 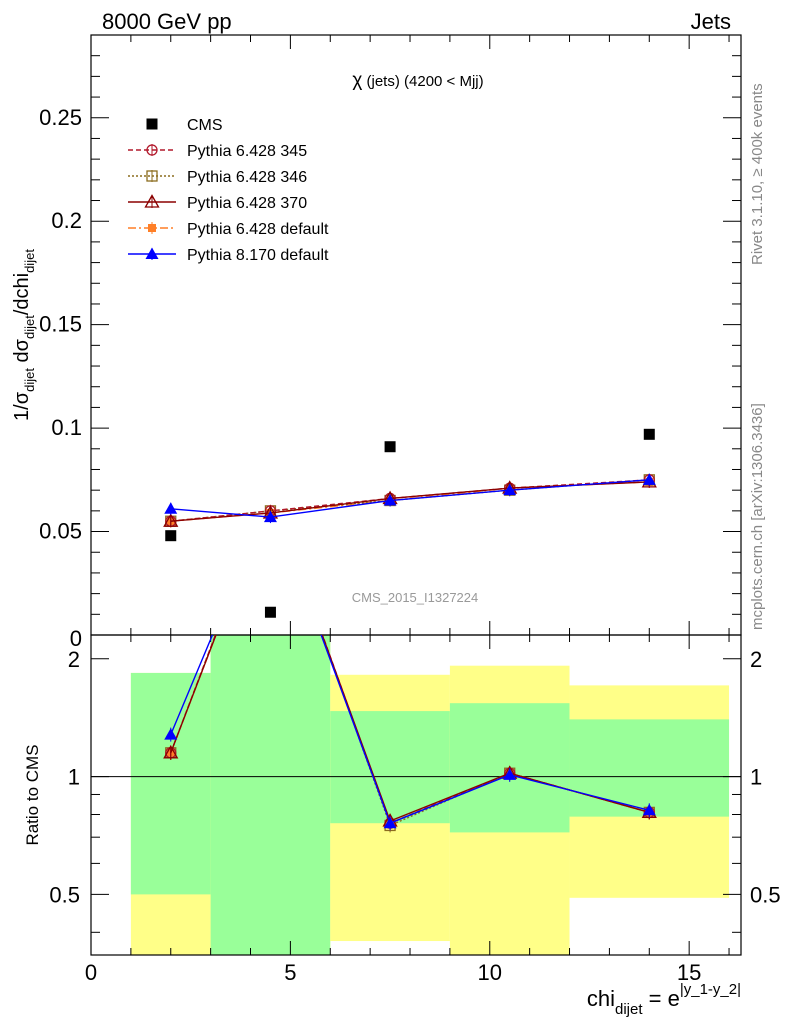 What do you see at coordinates (410, 523) in the screenshot?
I see `main-series` at bounding box center [410, 523].